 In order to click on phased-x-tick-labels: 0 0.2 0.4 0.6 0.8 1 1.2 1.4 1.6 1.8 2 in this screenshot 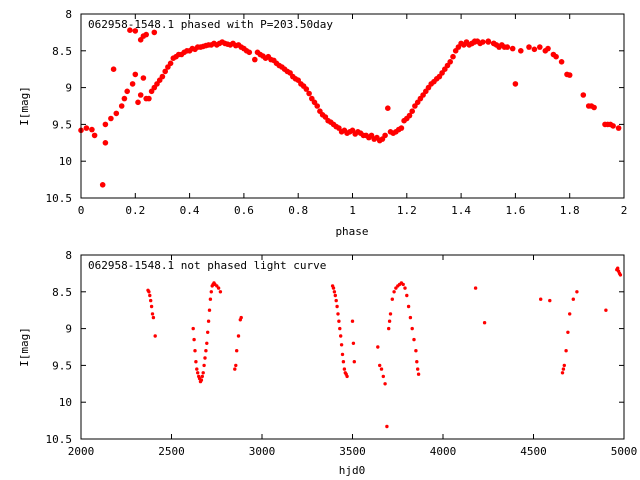, I will do `click(353, 210)`.